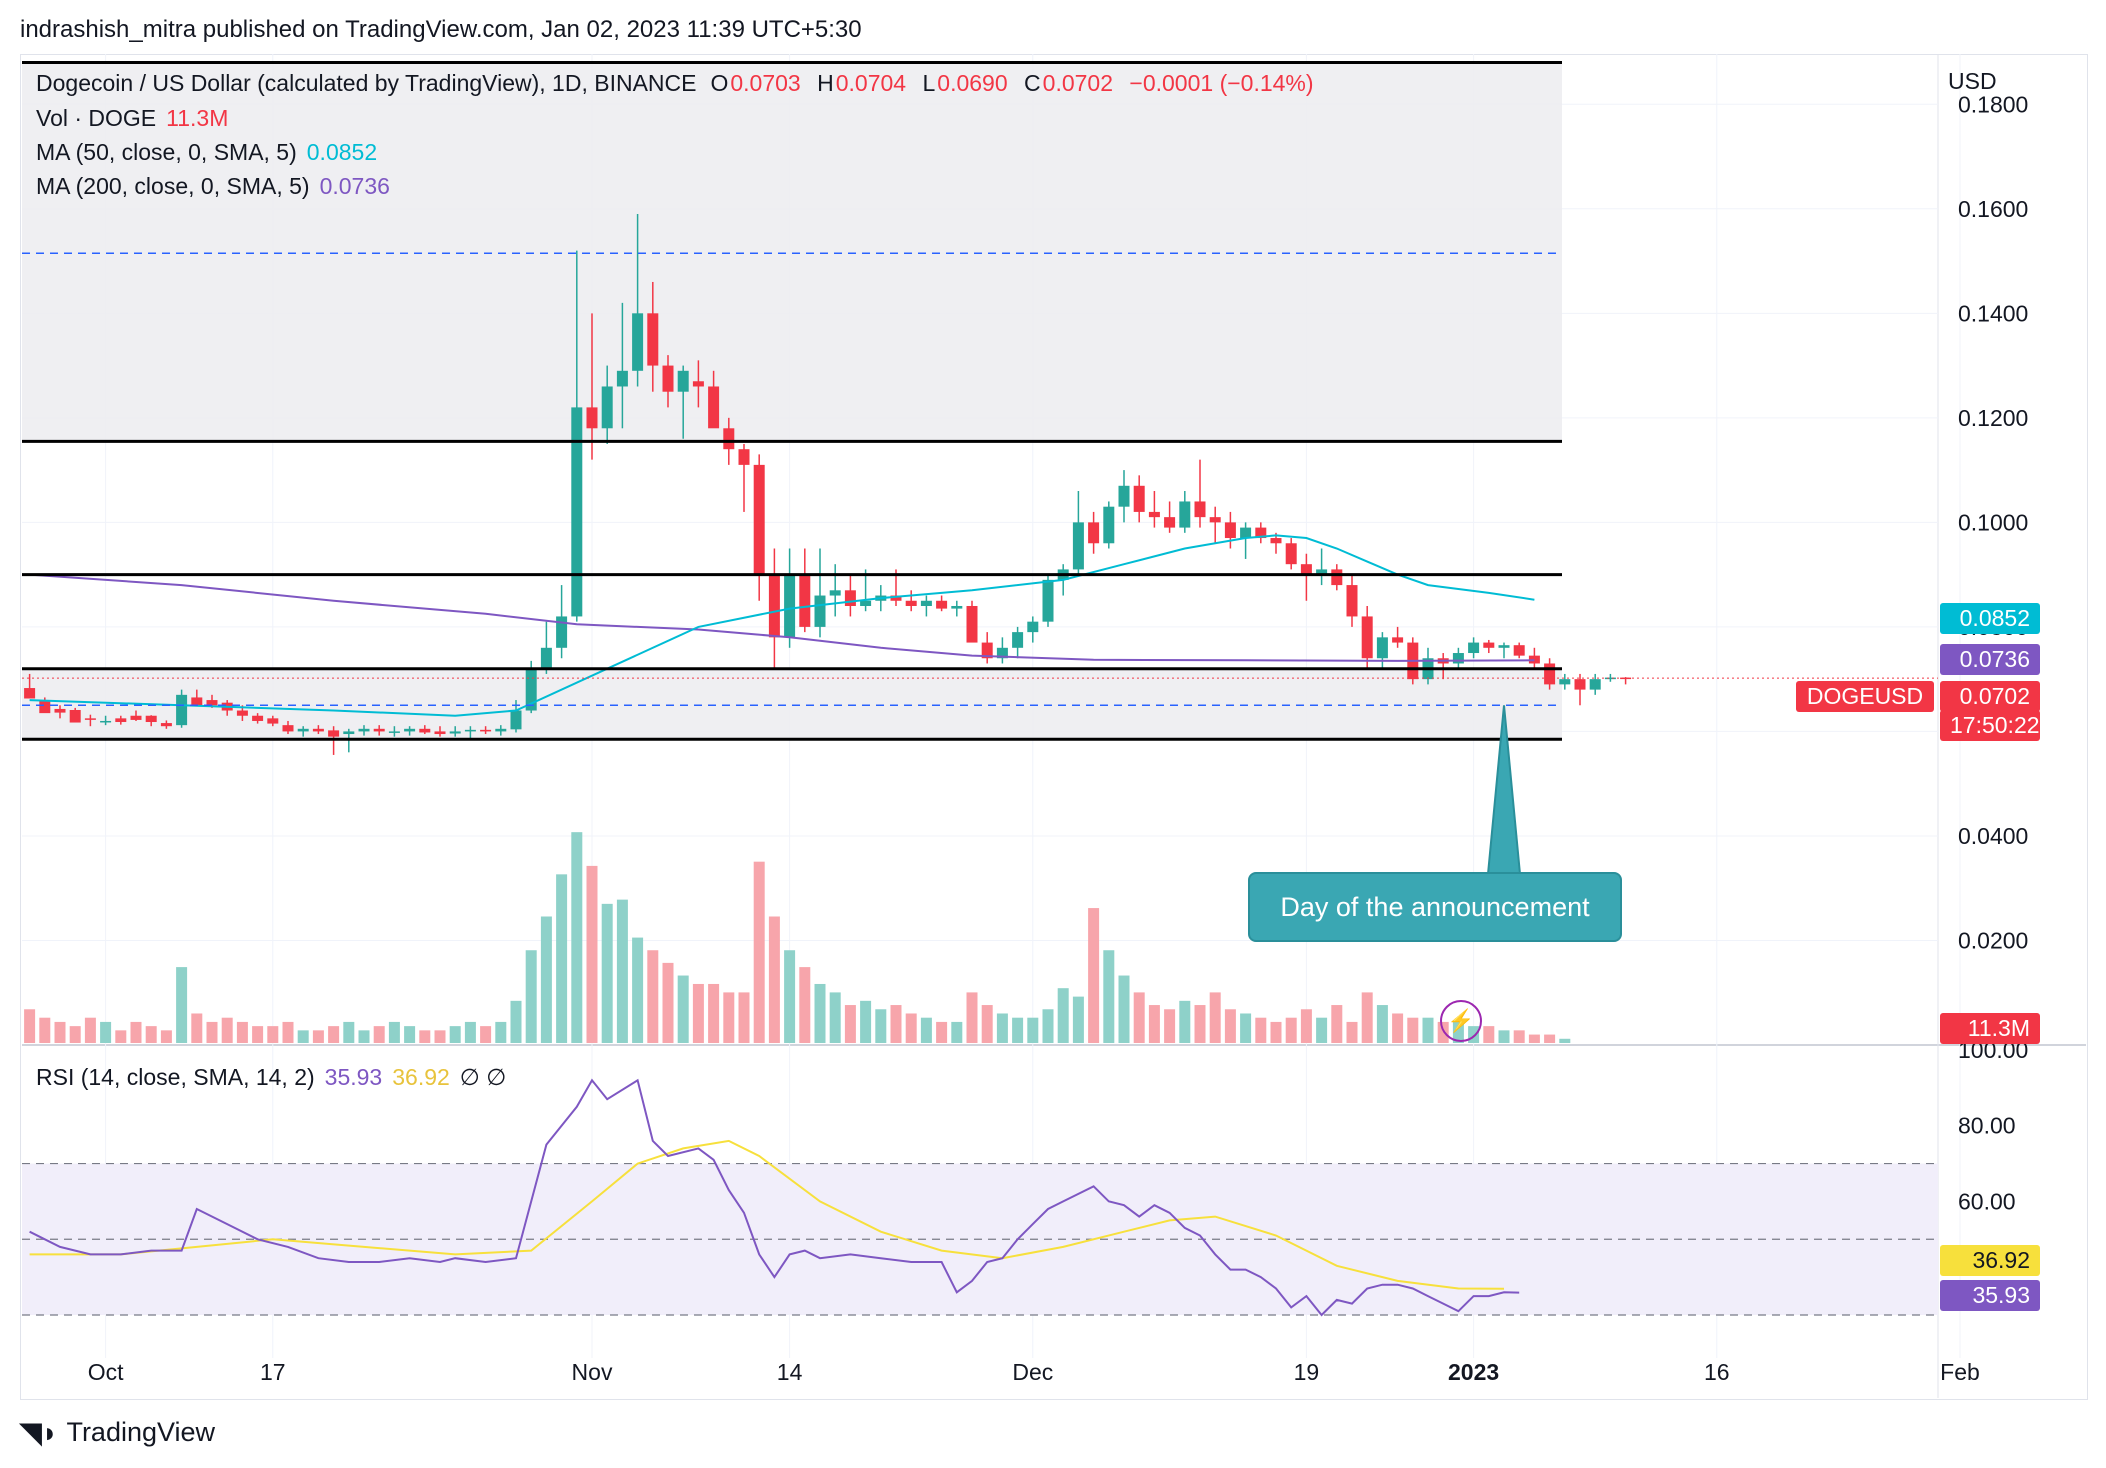 The width and height of the screenshot is (2106, 1468). I want to click on lightning-icon: ⚡, so click(1461, 1021).